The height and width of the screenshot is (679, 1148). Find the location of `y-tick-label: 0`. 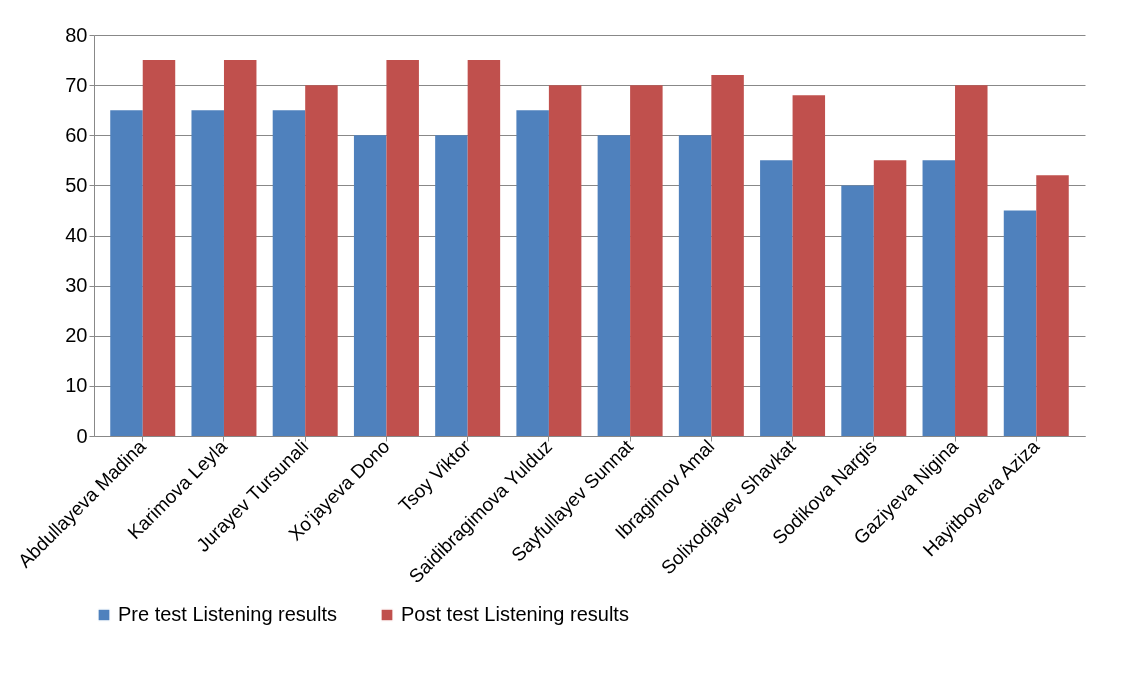

y-tick-label: 0 is located at coordinates (82, 435).